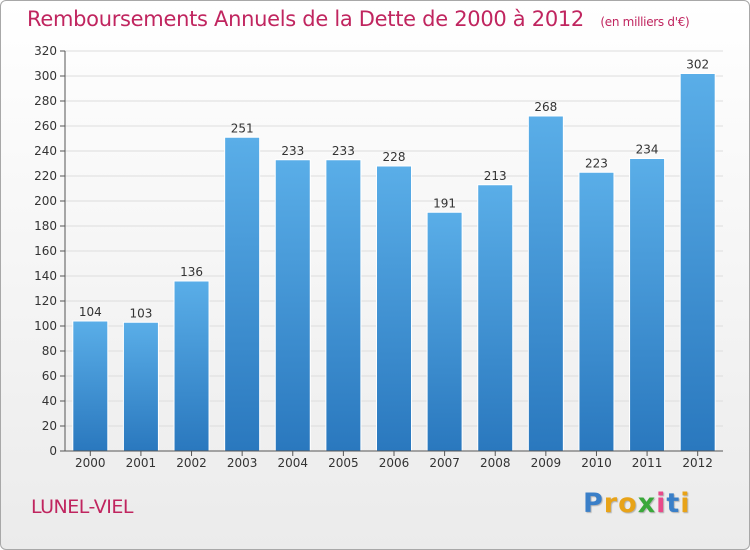  What do you see at coordinates (49, 426) in the screenshot?
I see `y-tick-label: 20` at bounding box center [49, 426].